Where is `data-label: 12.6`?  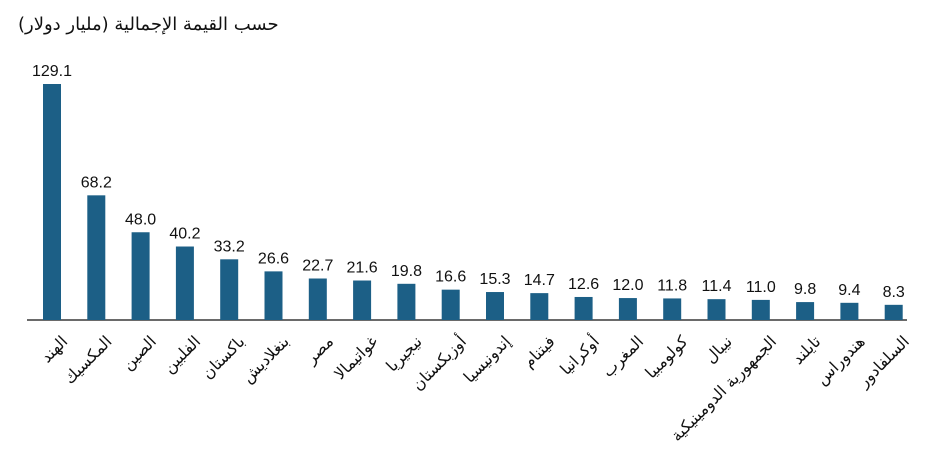 data-label: 12.6 is located at coordinates (583, 284).